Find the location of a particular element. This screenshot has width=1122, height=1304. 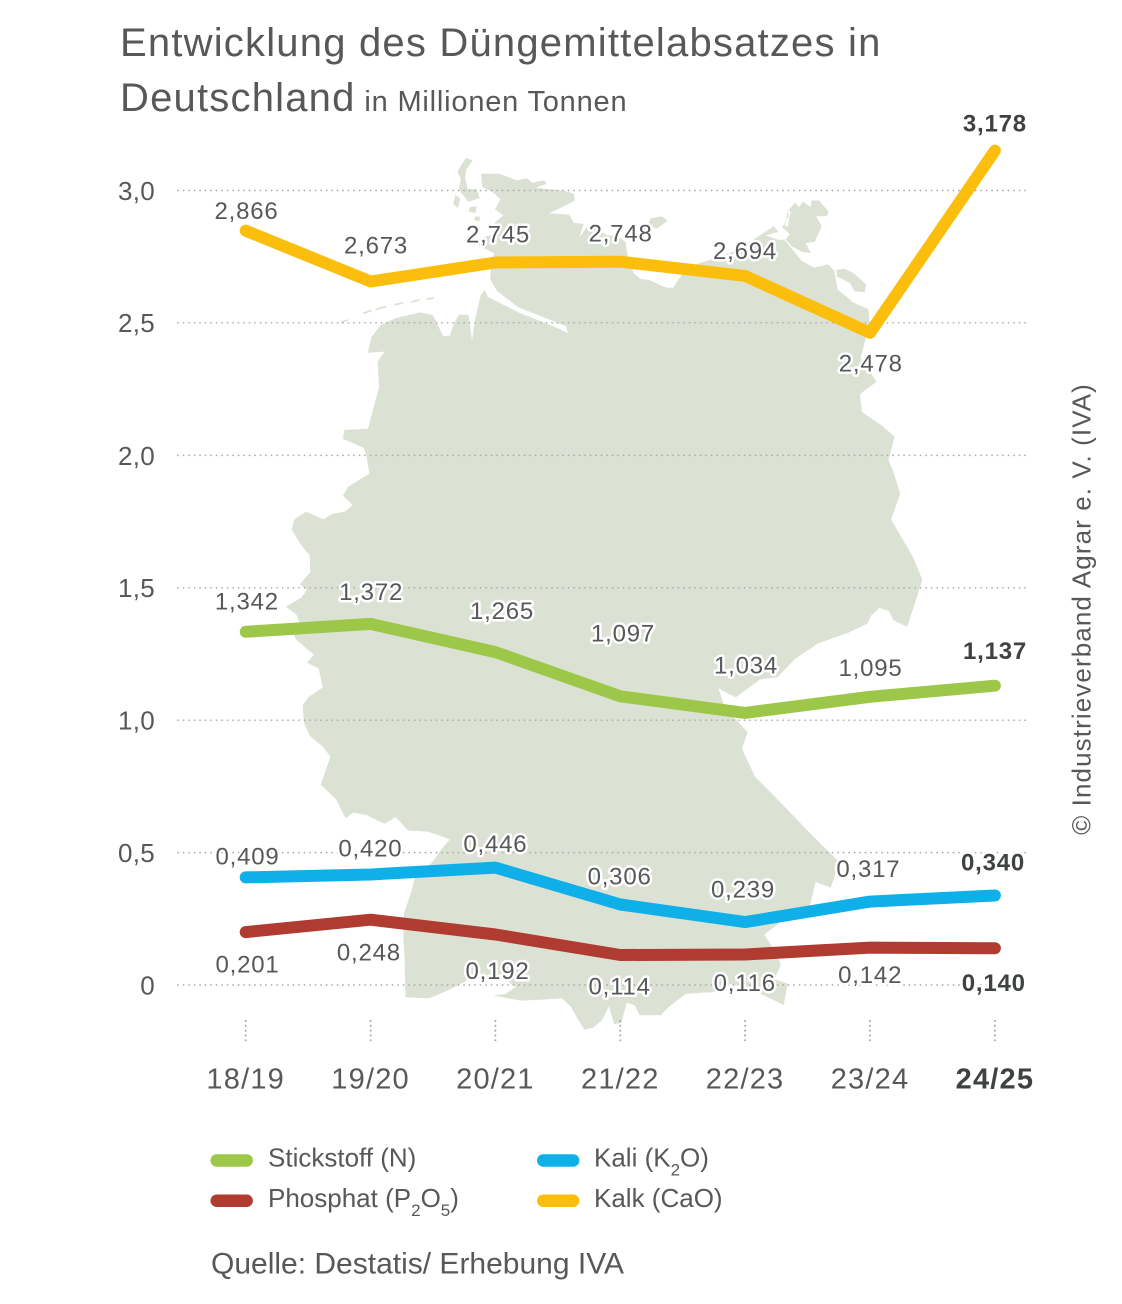

svg-text: 0,420 is located at coordinates (370, 849).